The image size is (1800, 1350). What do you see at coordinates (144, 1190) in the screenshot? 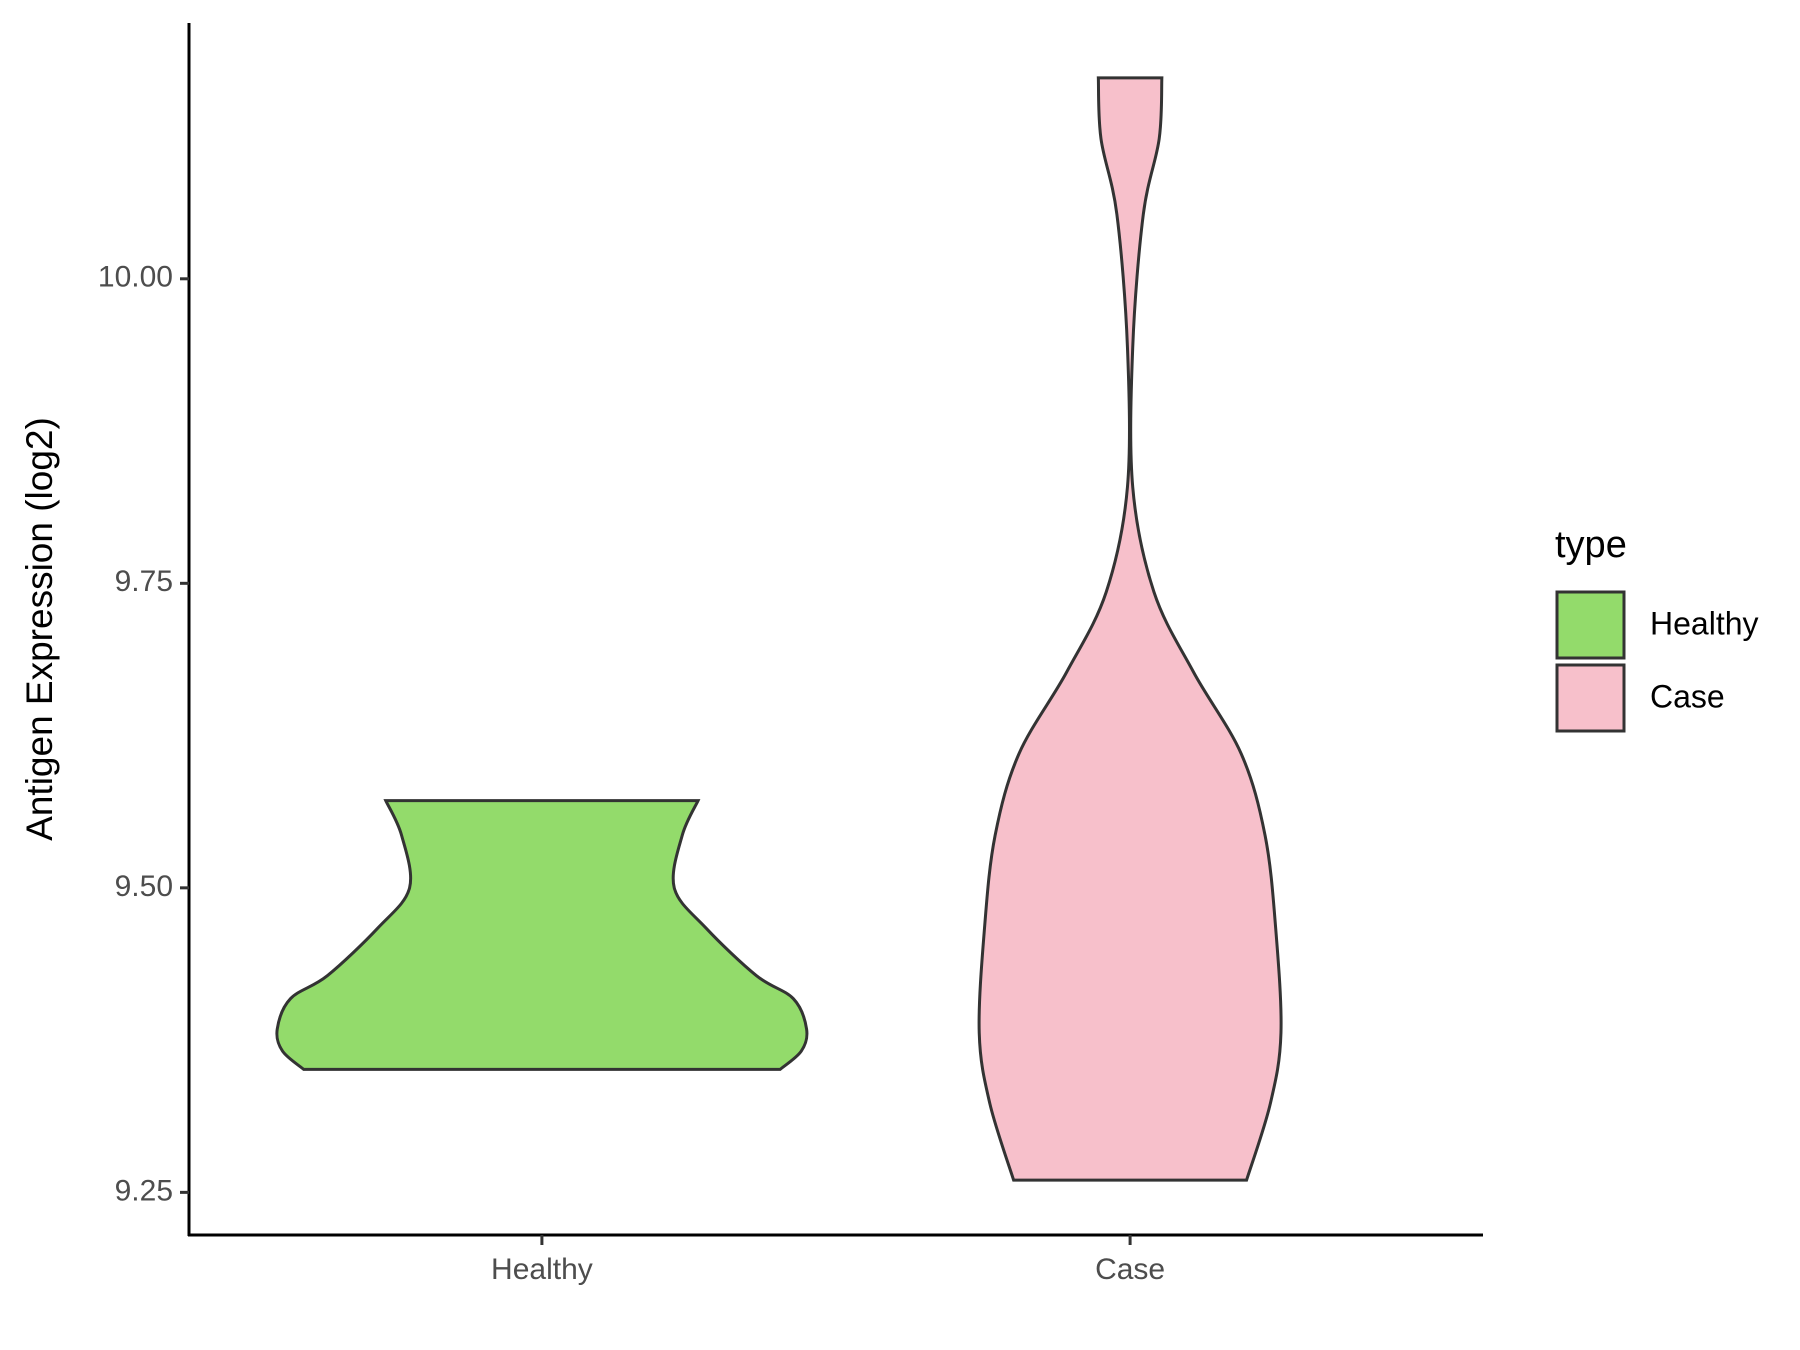
I see `y-tick-label: 9.25` at bounding box center [144, 1190].